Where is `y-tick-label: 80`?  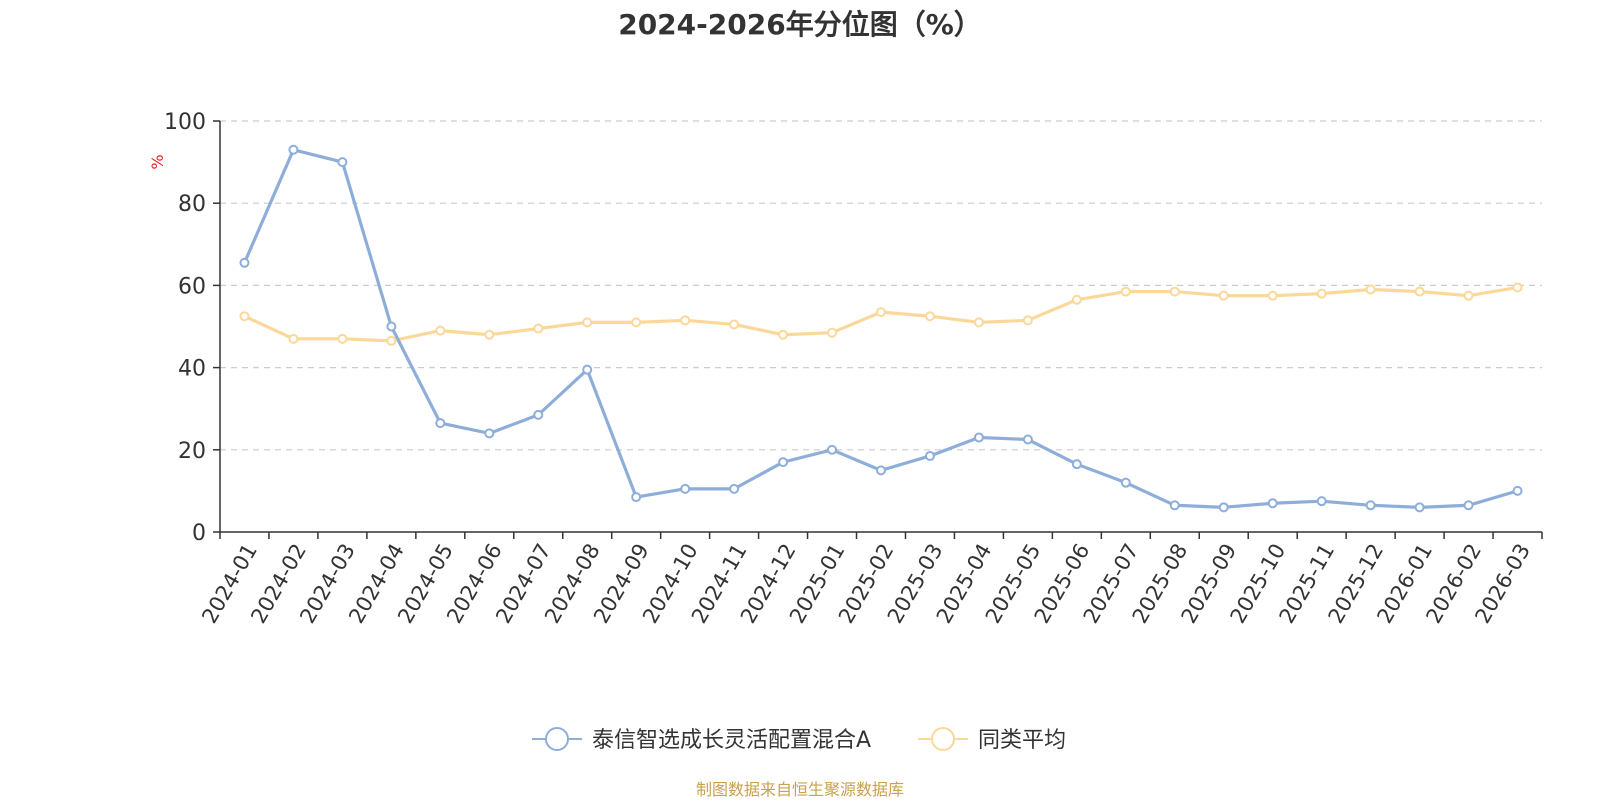
y-tick-label: 80 is located at coordinates (192, 204).